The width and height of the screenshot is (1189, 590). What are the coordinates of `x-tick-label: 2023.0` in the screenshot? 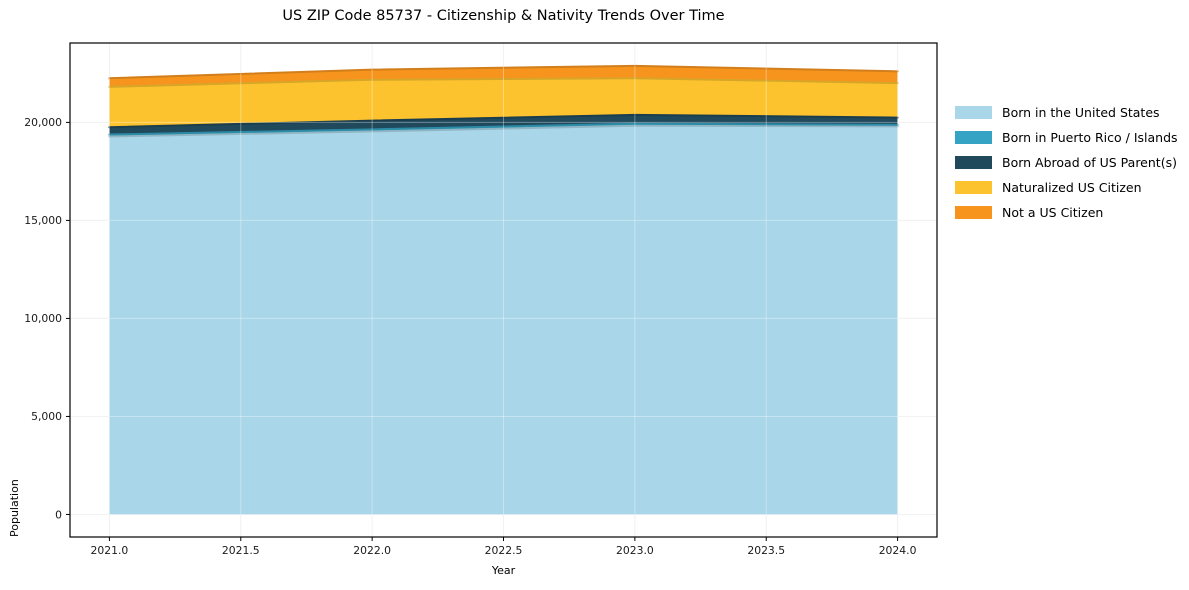 It's located at (635, 550).